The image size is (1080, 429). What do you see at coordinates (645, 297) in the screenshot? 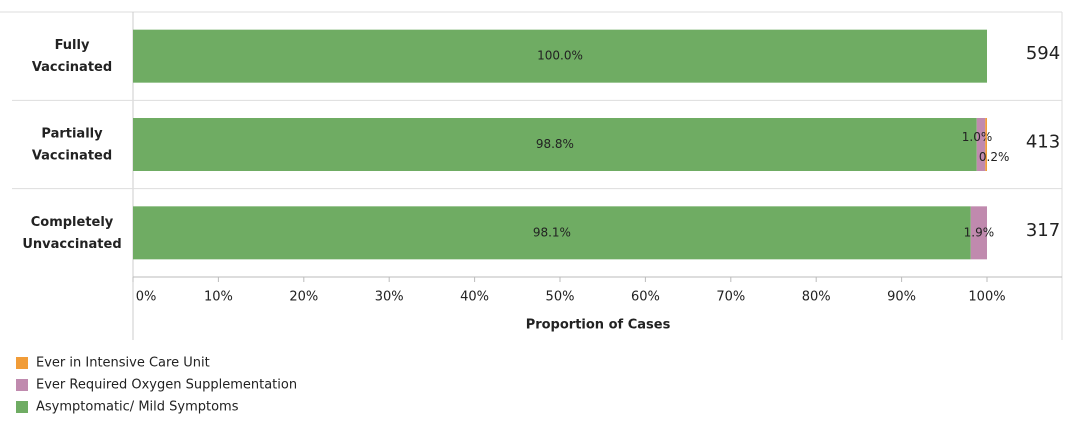
I see `x-tick-label: 60%` at bounding box center [645, 297].